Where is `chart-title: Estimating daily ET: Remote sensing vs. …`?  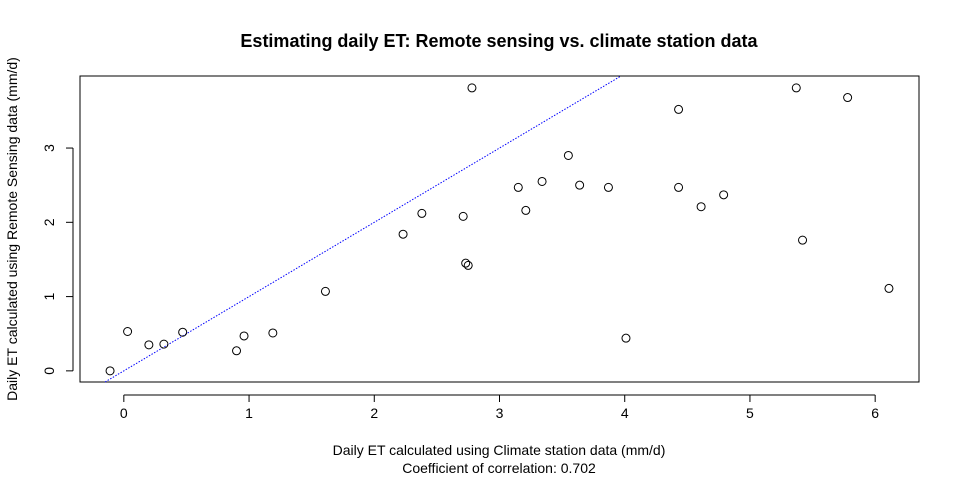 chart-title: Estimating daily ET: Remote sensing vs. … is located at coordinates (499, 41).